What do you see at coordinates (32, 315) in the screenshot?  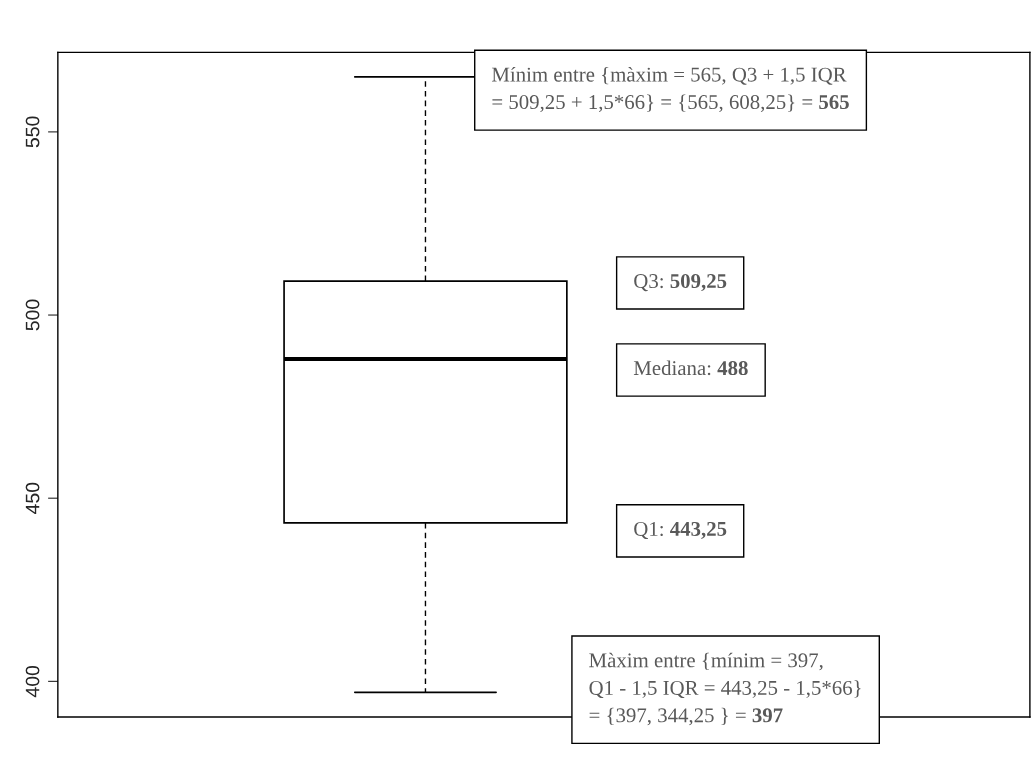 I see `y-tick-label: 500` at bounding box center [32, 315].